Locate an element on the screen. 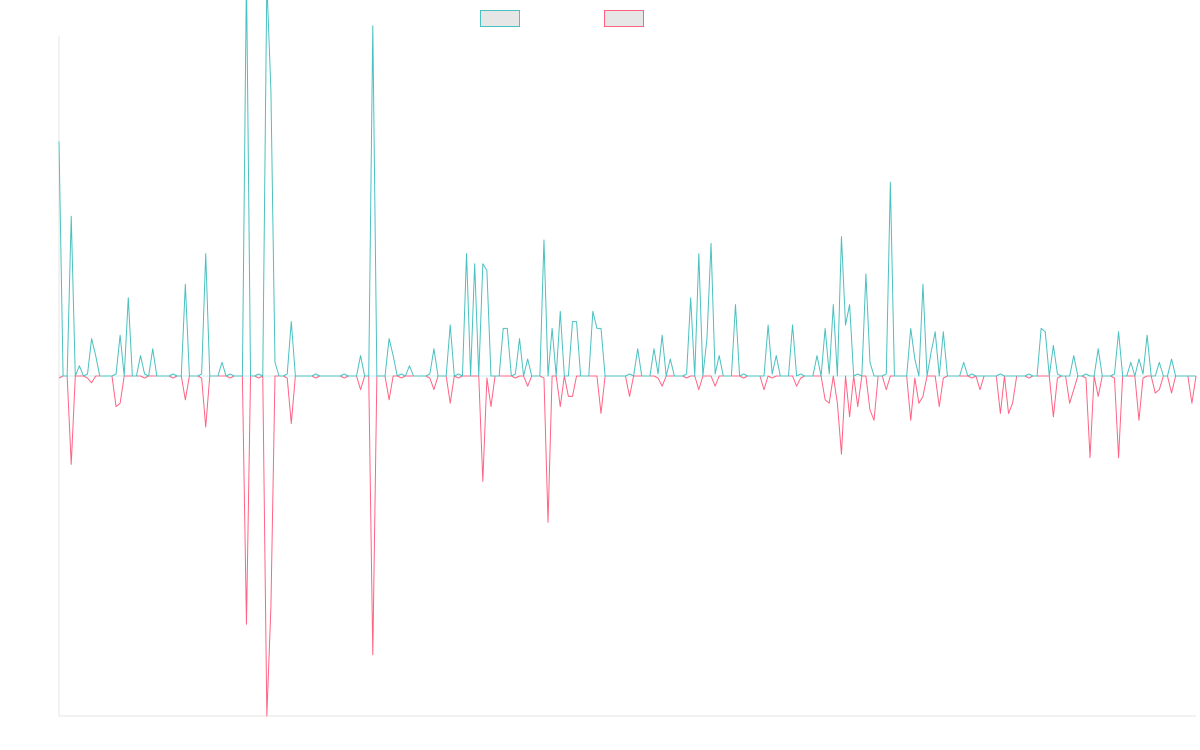  legend-item-series-down is located at coordinates (627, 18).